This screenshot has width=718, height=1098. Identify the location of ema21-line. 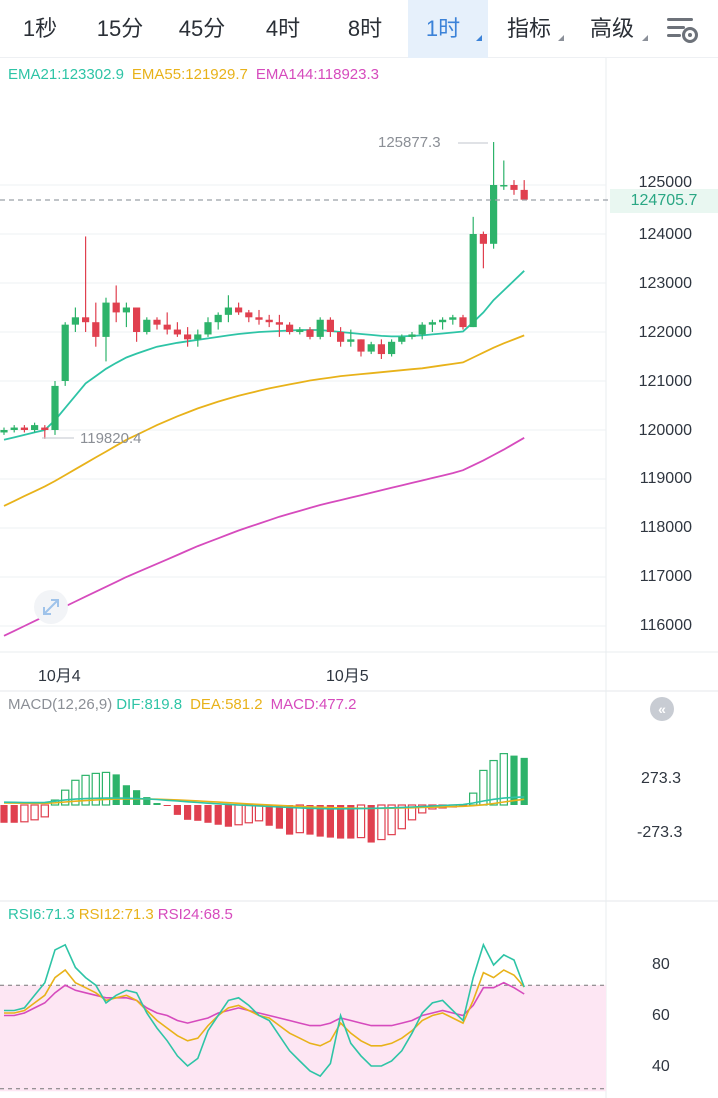
(264, 355).